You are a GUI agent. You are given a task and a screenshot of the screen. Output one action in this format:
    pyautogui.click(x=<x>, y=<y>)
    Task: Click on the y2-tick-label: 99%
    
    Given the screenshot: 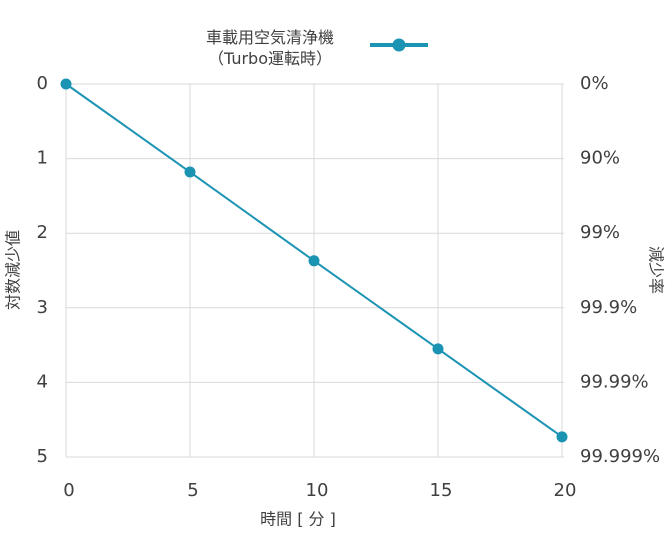 What is the action you would take?
    pyautogui.click(x=600, y=232)
    